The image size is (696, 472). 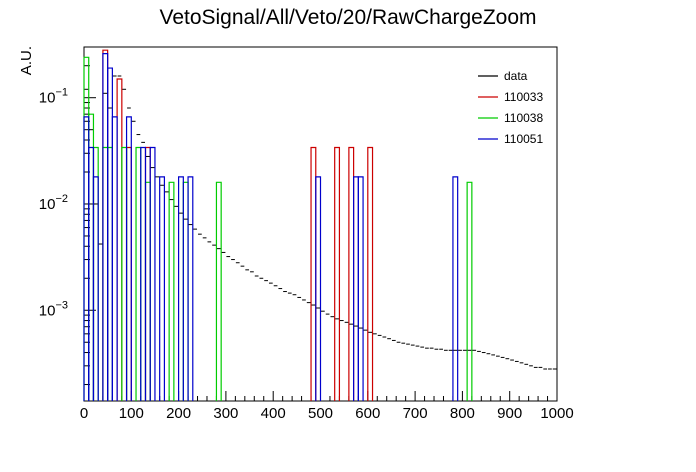 What do you see at coordinates (347, 17) in the screenshot?
I see `chart-title: VetoSignal/All/Veto/20/RawChargeZoom` at bounding box center [347, 17].